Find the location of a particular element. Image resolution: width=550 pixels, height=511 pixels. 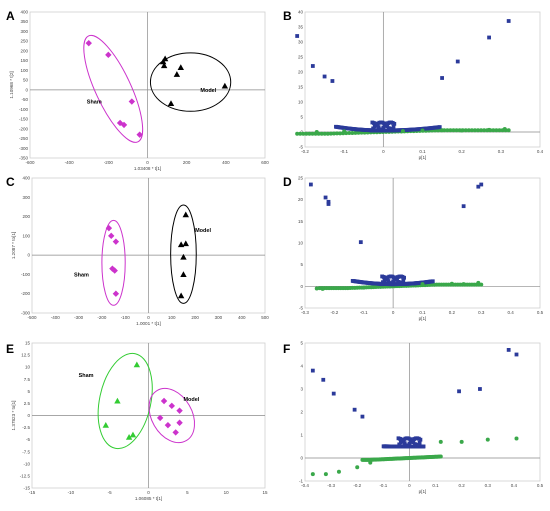

x-axis-label: 1.03408 * t[1] is located at coordinates (147, 168).